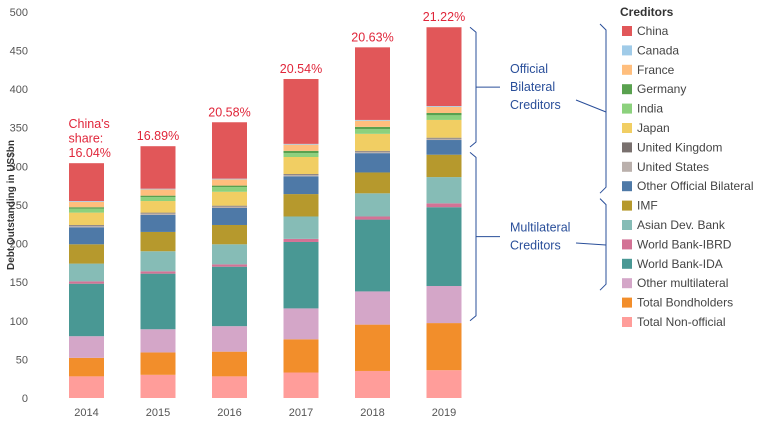  What do you see at coordinates (656, 70) in the screenshot?
I see `legend-entry: France` at bounding box center [656, 70].